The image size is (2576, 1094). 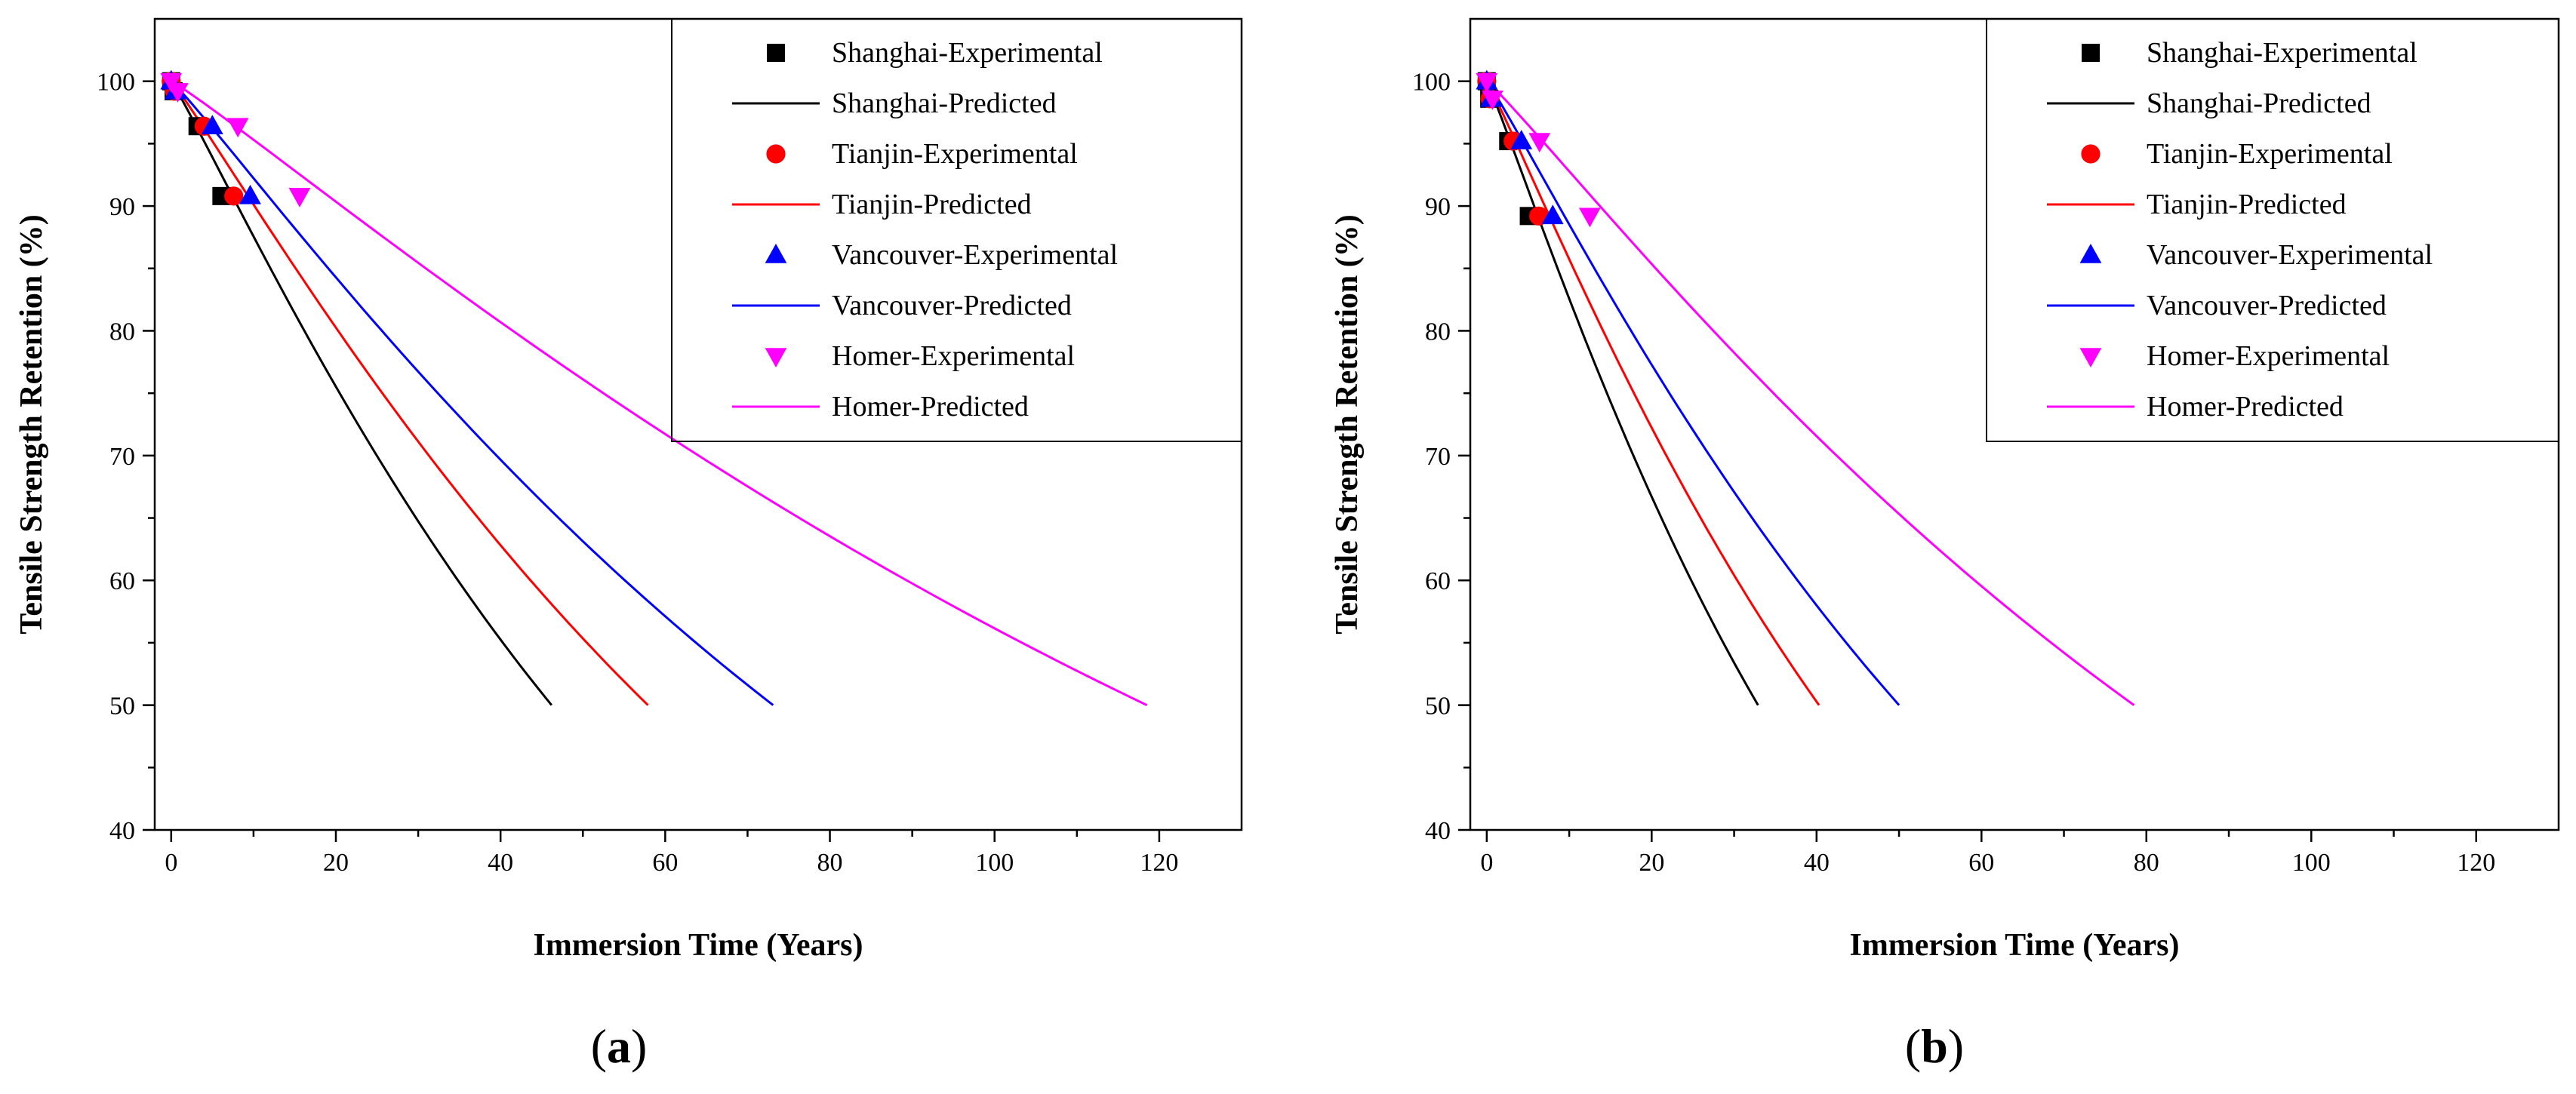 I want to click on panel-label: (b), so click(x=1934, y=1046).